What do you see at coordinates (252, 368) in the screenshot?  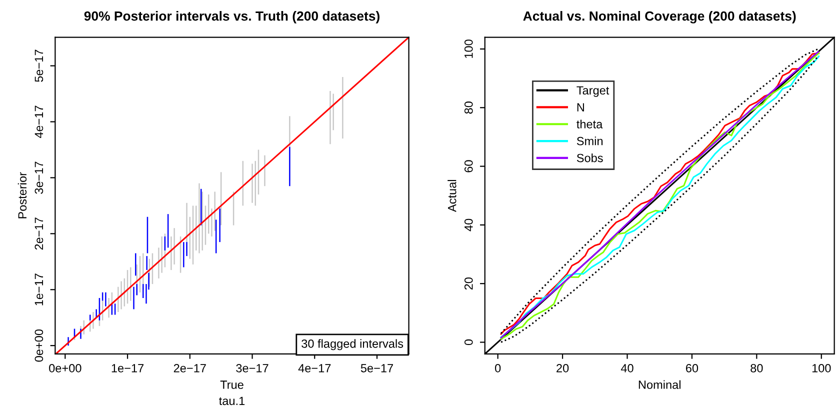 I see `x-tick-label: 3e−17` at bounding box center [252, 368].